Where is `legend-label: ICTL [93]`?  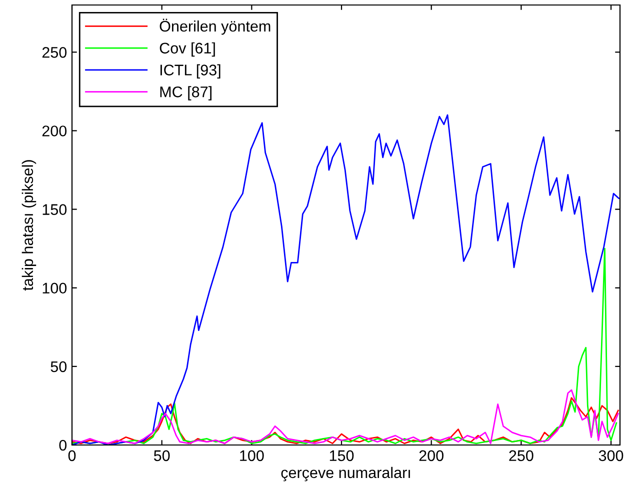 legend-label: ICTL [93] is located at coordinates (190, 71).